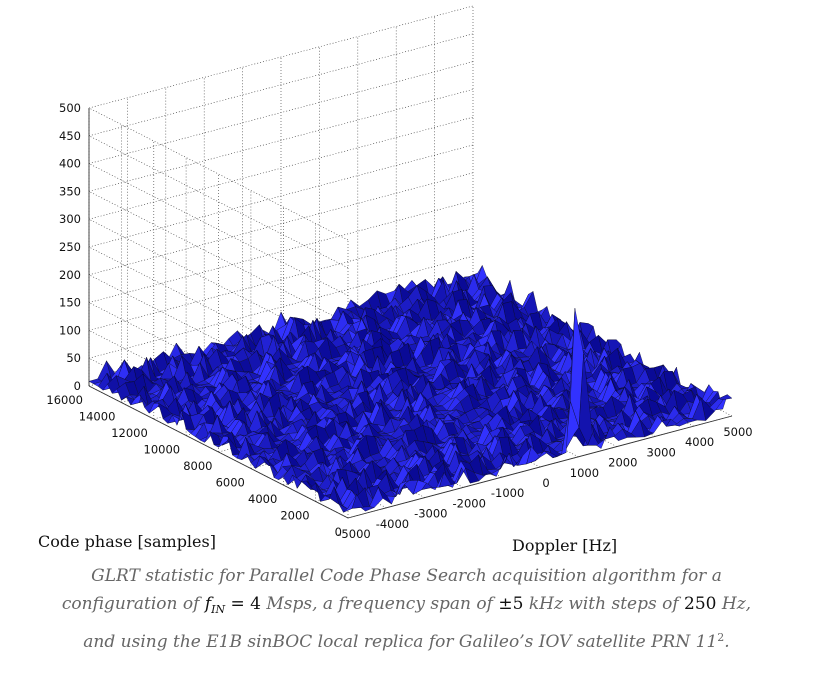  What do you see at coordinates (721, 637) in the screenshot?
I see `caption-footnote-mark: 2` at bounding box center [721, 637].